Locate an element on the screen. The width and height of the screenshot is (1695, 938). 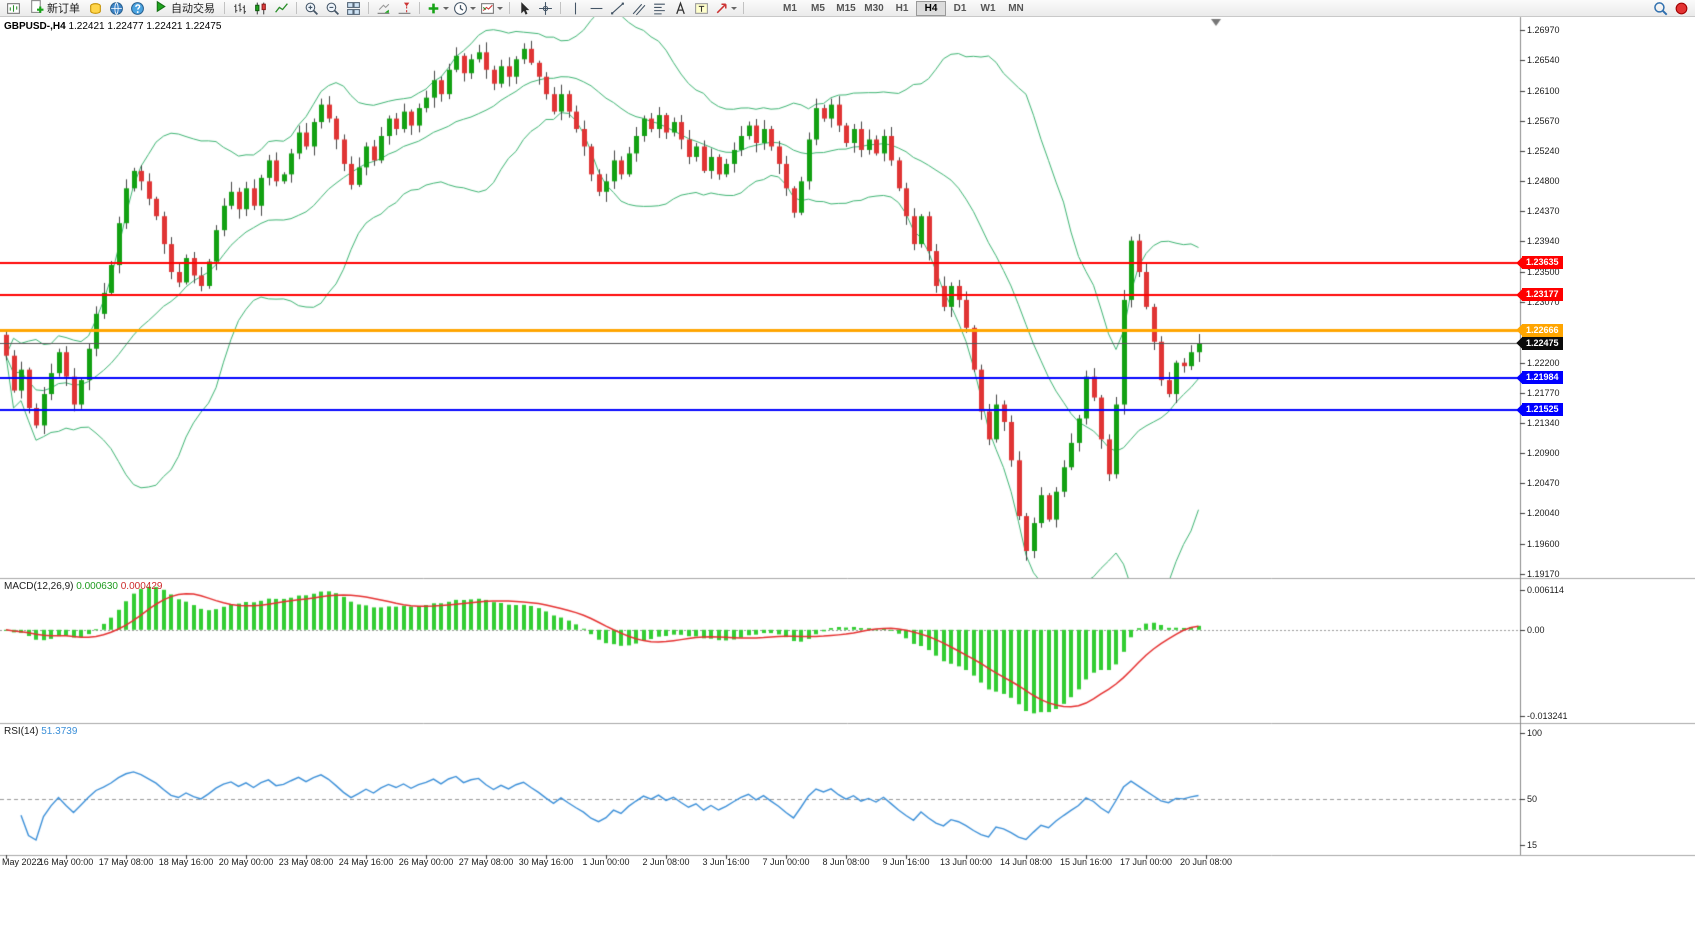
text-label-icon is located at coordinates (701, 8).